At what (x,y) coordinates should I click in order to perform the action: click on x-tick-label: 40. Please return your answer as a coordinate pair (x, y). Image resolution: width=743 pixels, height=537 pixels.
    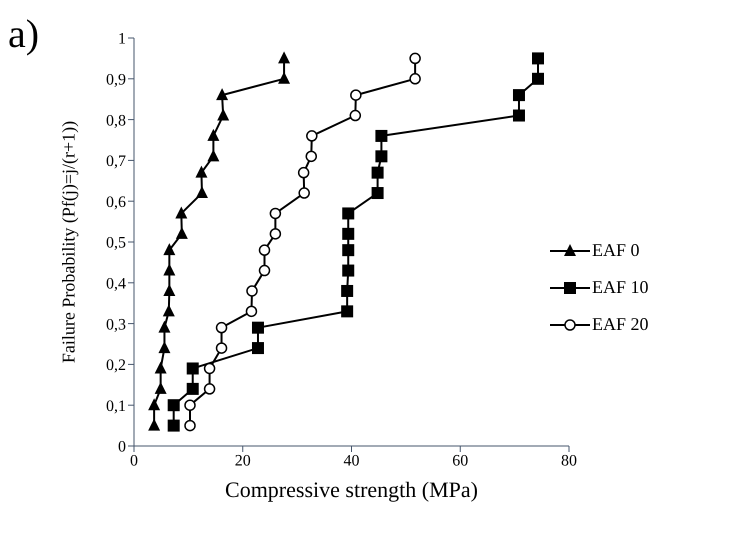
    Looking at the image, I should click on (352, 461).